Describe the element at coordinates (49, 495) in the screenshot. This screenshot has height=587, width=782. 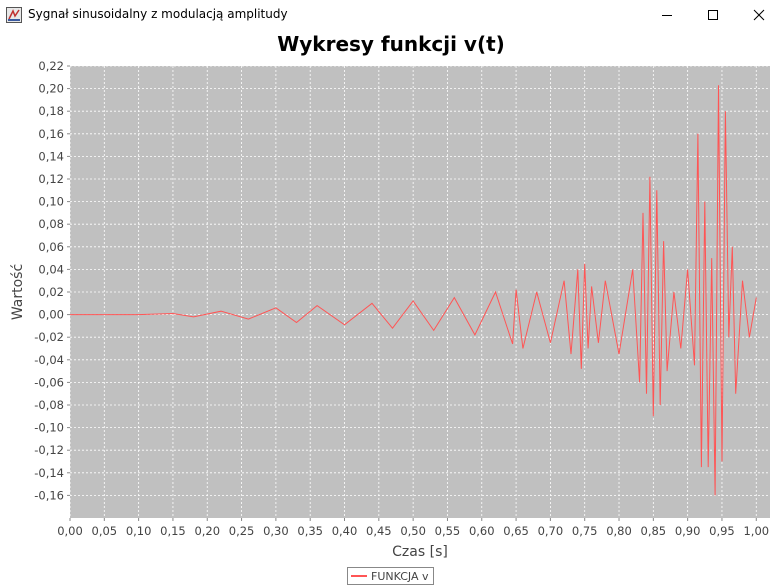
I see `y-tick-label: -0,16` at that location.